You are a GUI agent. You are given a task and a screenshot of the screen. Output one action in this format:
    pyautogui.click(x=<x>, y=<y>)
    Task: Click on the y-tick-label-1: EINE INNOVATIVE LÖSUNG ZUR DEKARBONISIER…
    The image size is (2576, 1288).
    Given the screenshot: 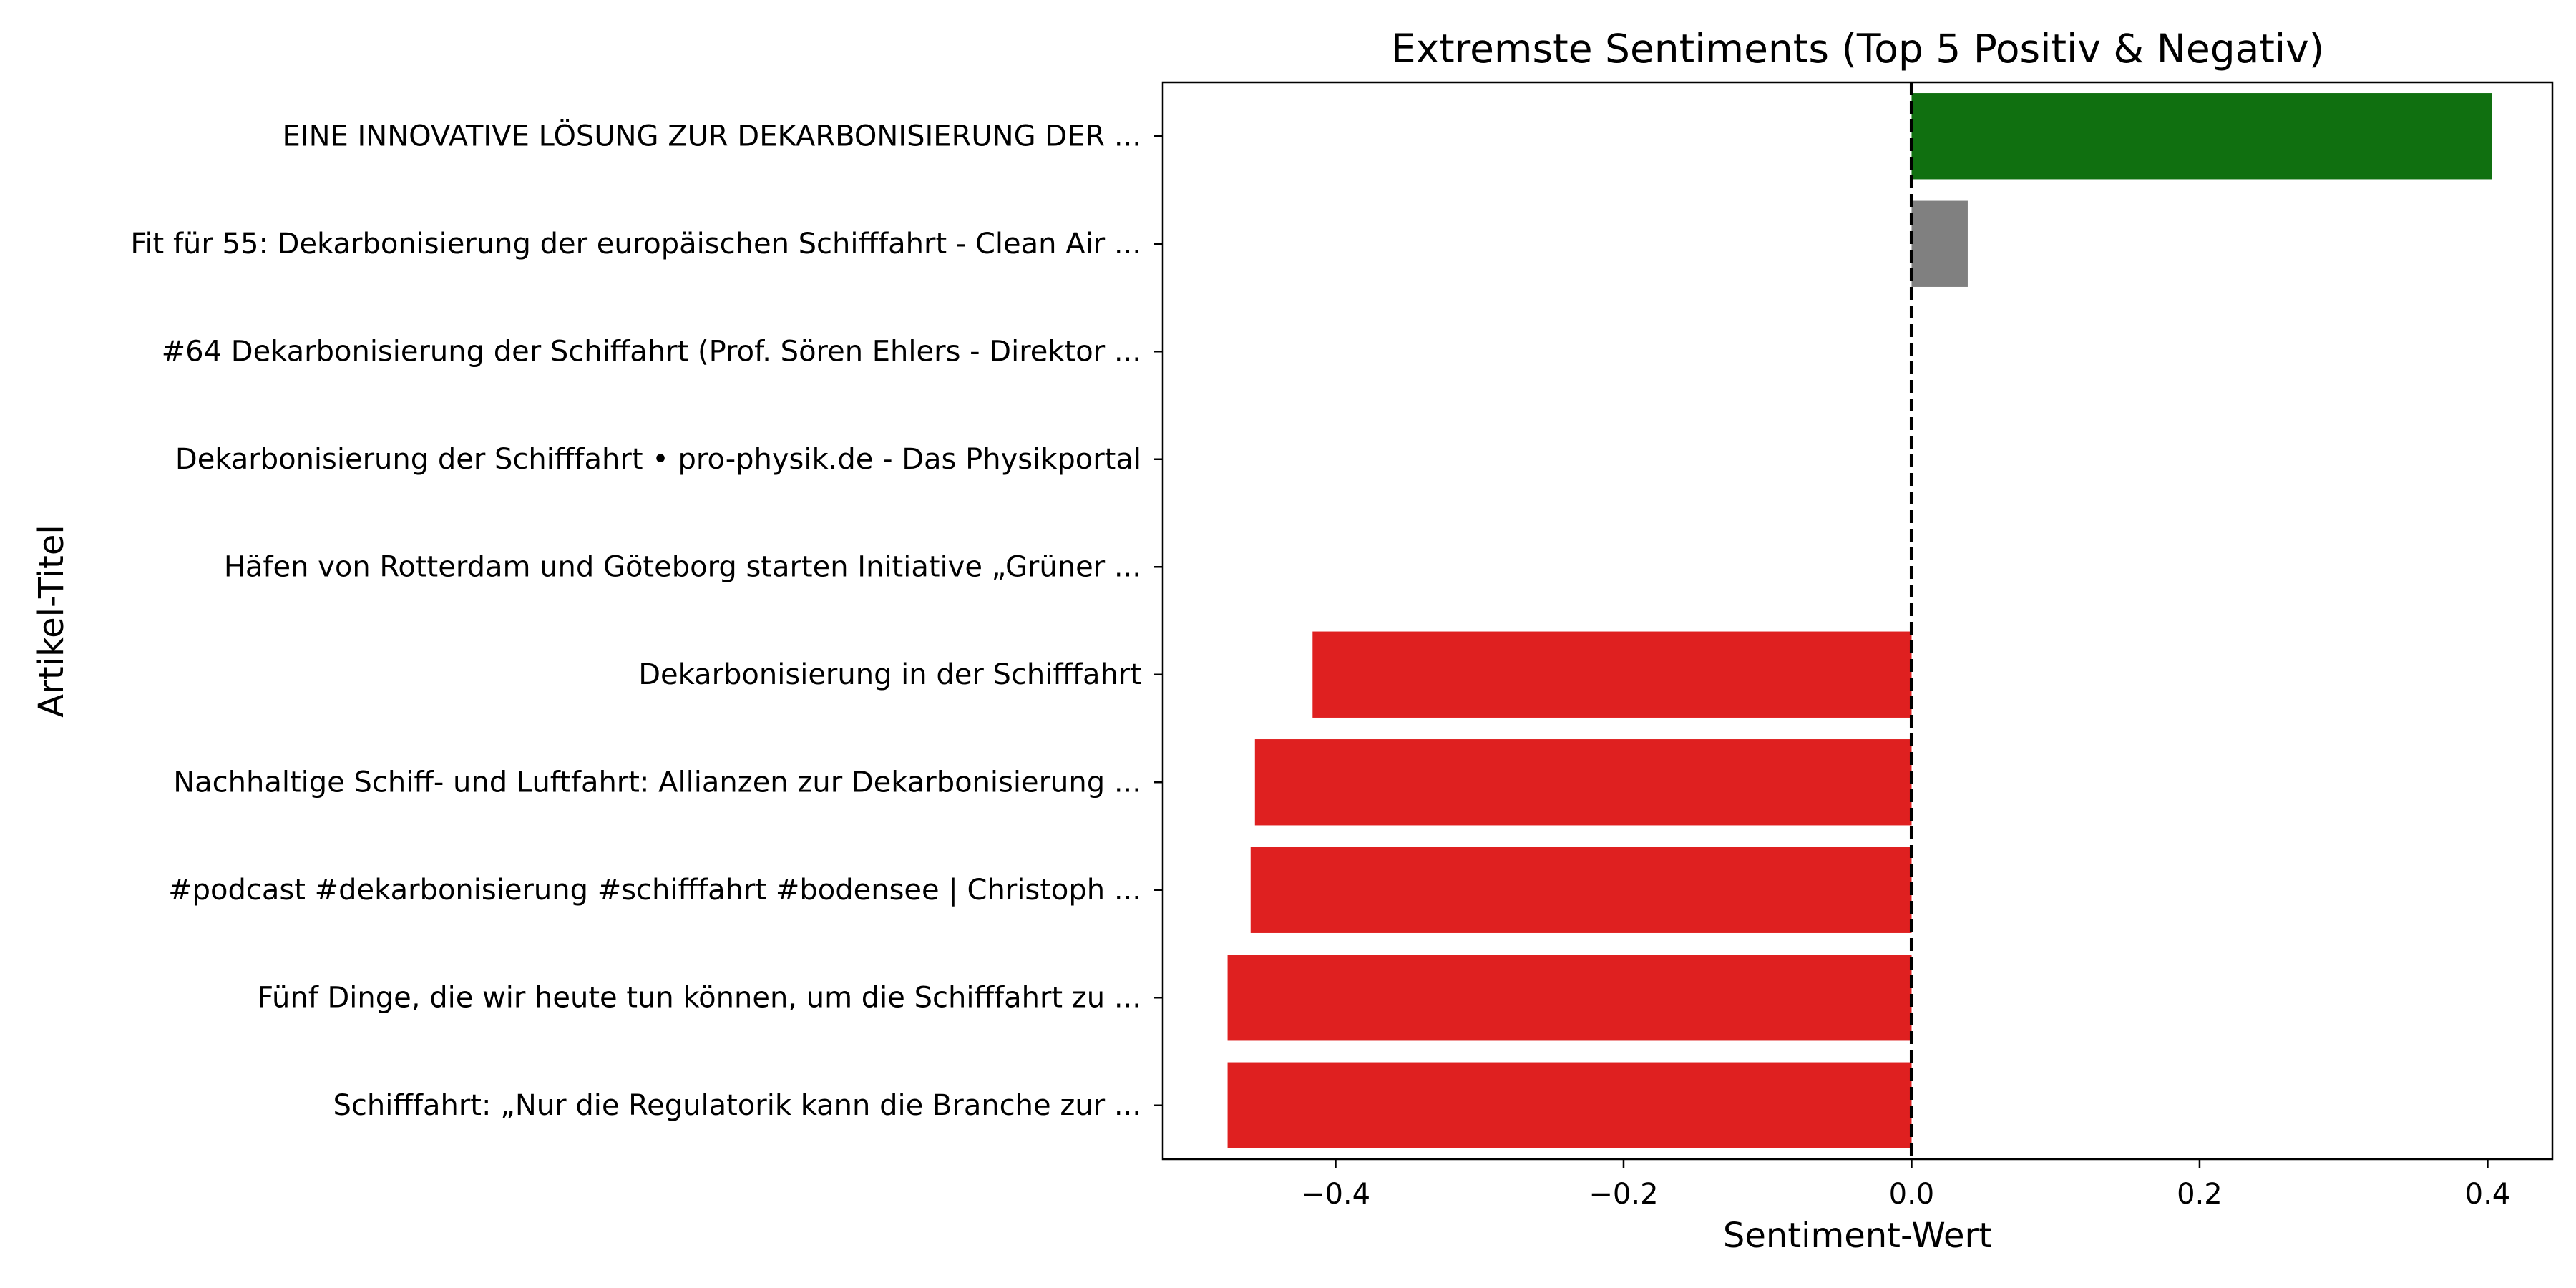 What is the action you would take?
    pyautogui.click(x=712, y=135)
    